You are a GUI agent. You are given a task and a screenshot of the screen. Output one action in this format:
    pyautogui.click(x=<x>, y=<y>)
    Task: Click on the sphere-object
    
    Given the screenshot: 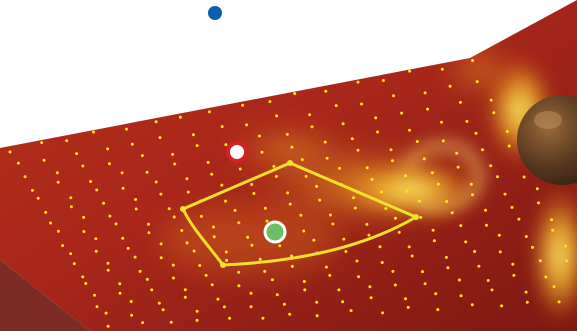 What is the action you would take?
    pyautogui.click(x=547, y=140)
    